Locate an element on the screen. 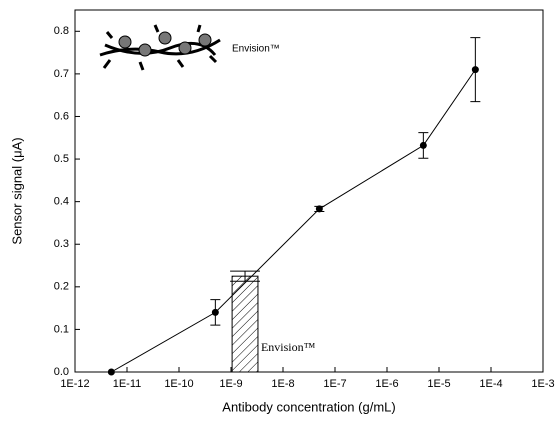 The width and height of the screenshot is (558, 428). x-axis-title: Antibody concentration (g/mL) is located at coordinates (308, 406).